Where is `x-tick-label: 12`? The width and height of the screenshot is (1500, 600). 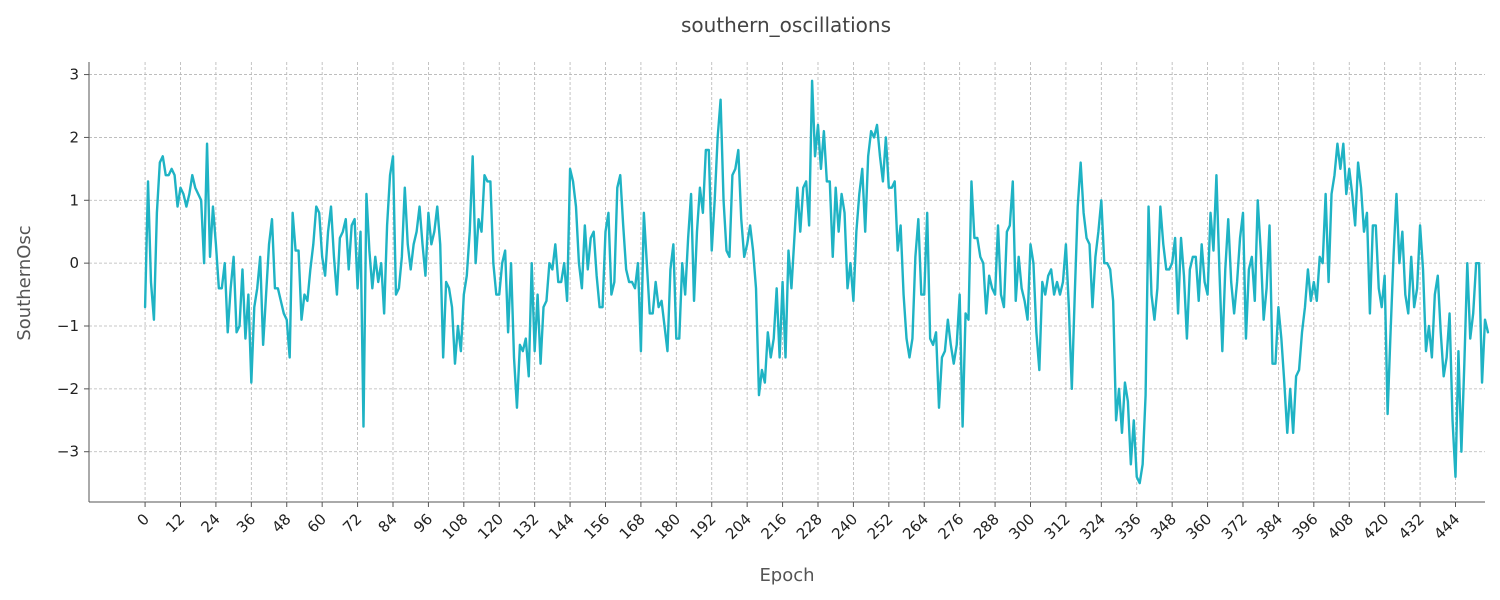 x-tick-label: 12 is located at coordinates (175, 523).